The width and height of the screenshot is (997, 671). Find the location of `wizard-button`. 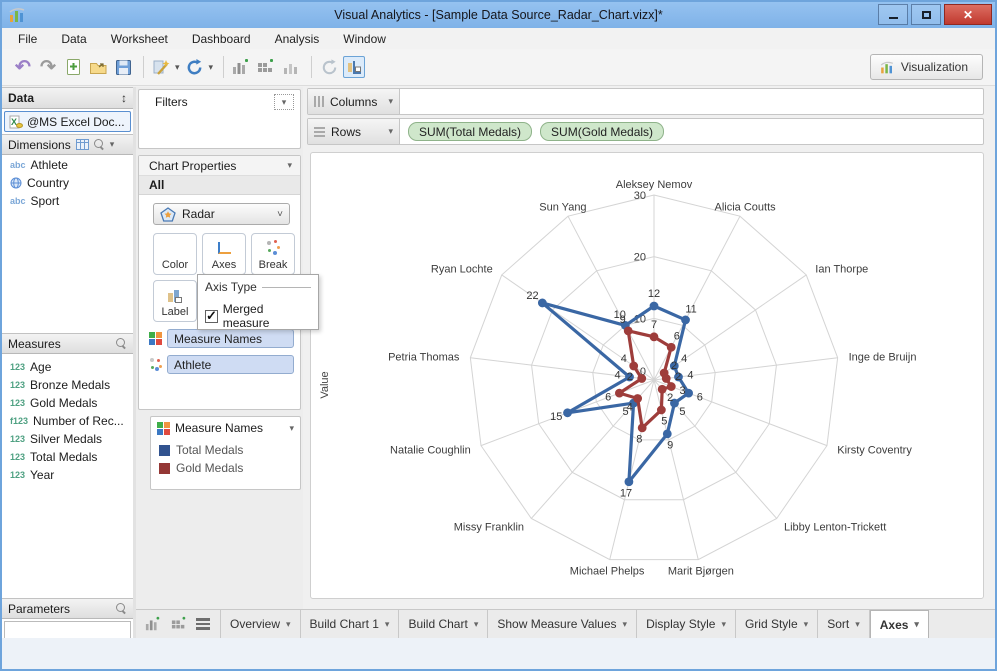

wizard-button is located at coordinates (161, 67).